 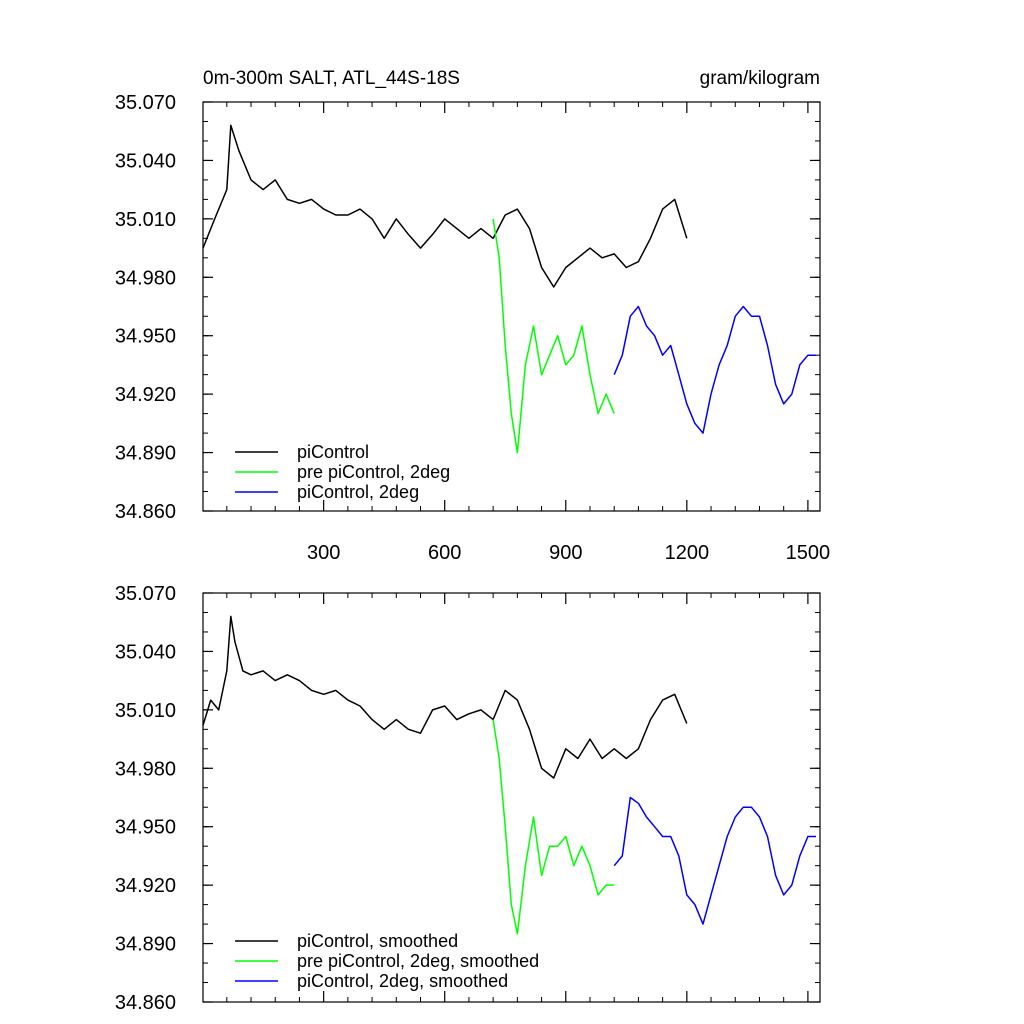 What do you see at coordinates (323, 553) in the screenshot?
I see `x-tick-label: 300` at bounding box center [323, 553].